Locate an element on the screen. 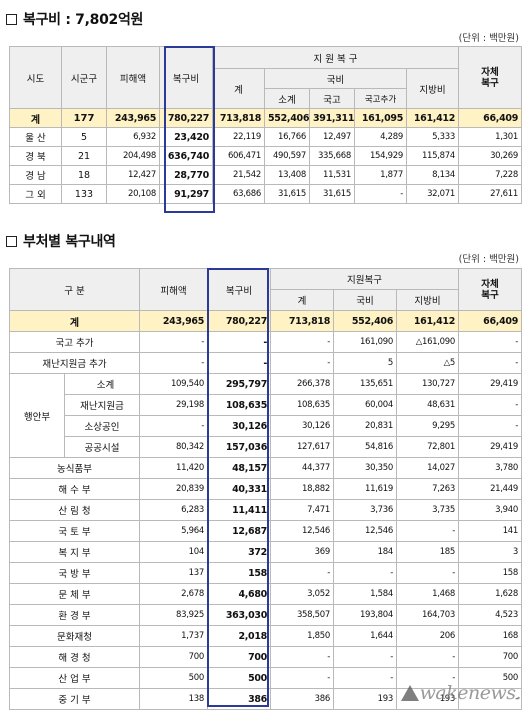  section2-unit: (단위 : 백만원) is located at coordinates (488, 259).